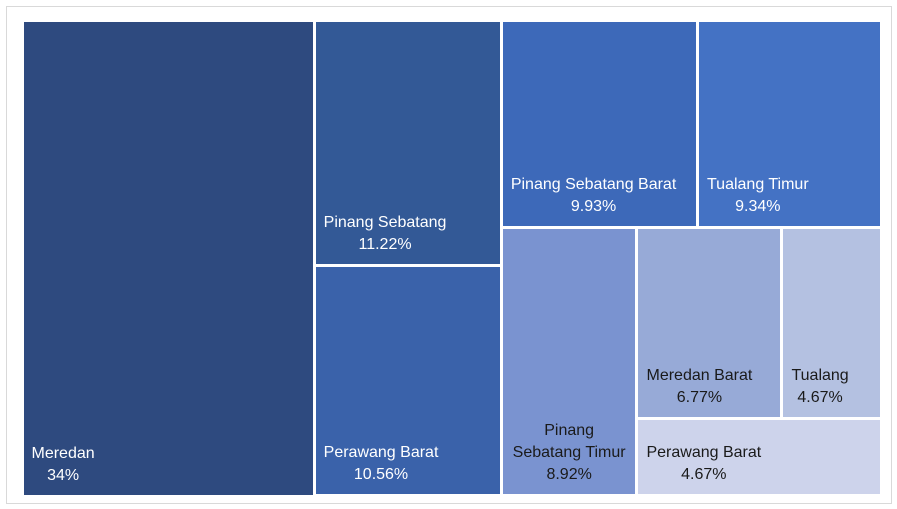  I want to click on treemap-cell: Perawang Barat 4.67%, so click(759, 457).